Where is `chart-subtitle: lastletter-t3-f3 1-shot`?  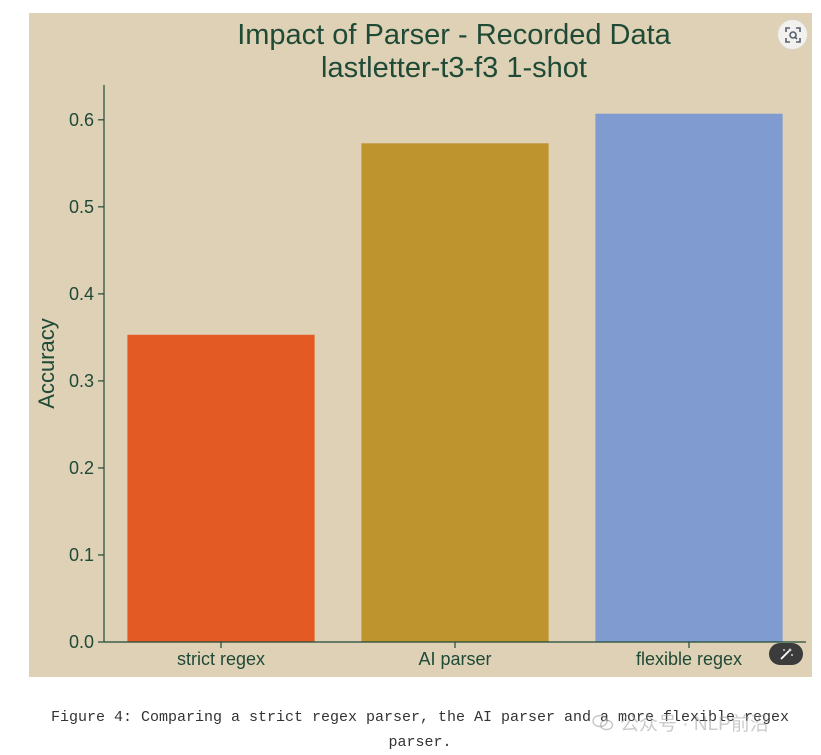 chart-subtitle: lastletter-t3-f3 1-shot is located at coordinates (454, 68).